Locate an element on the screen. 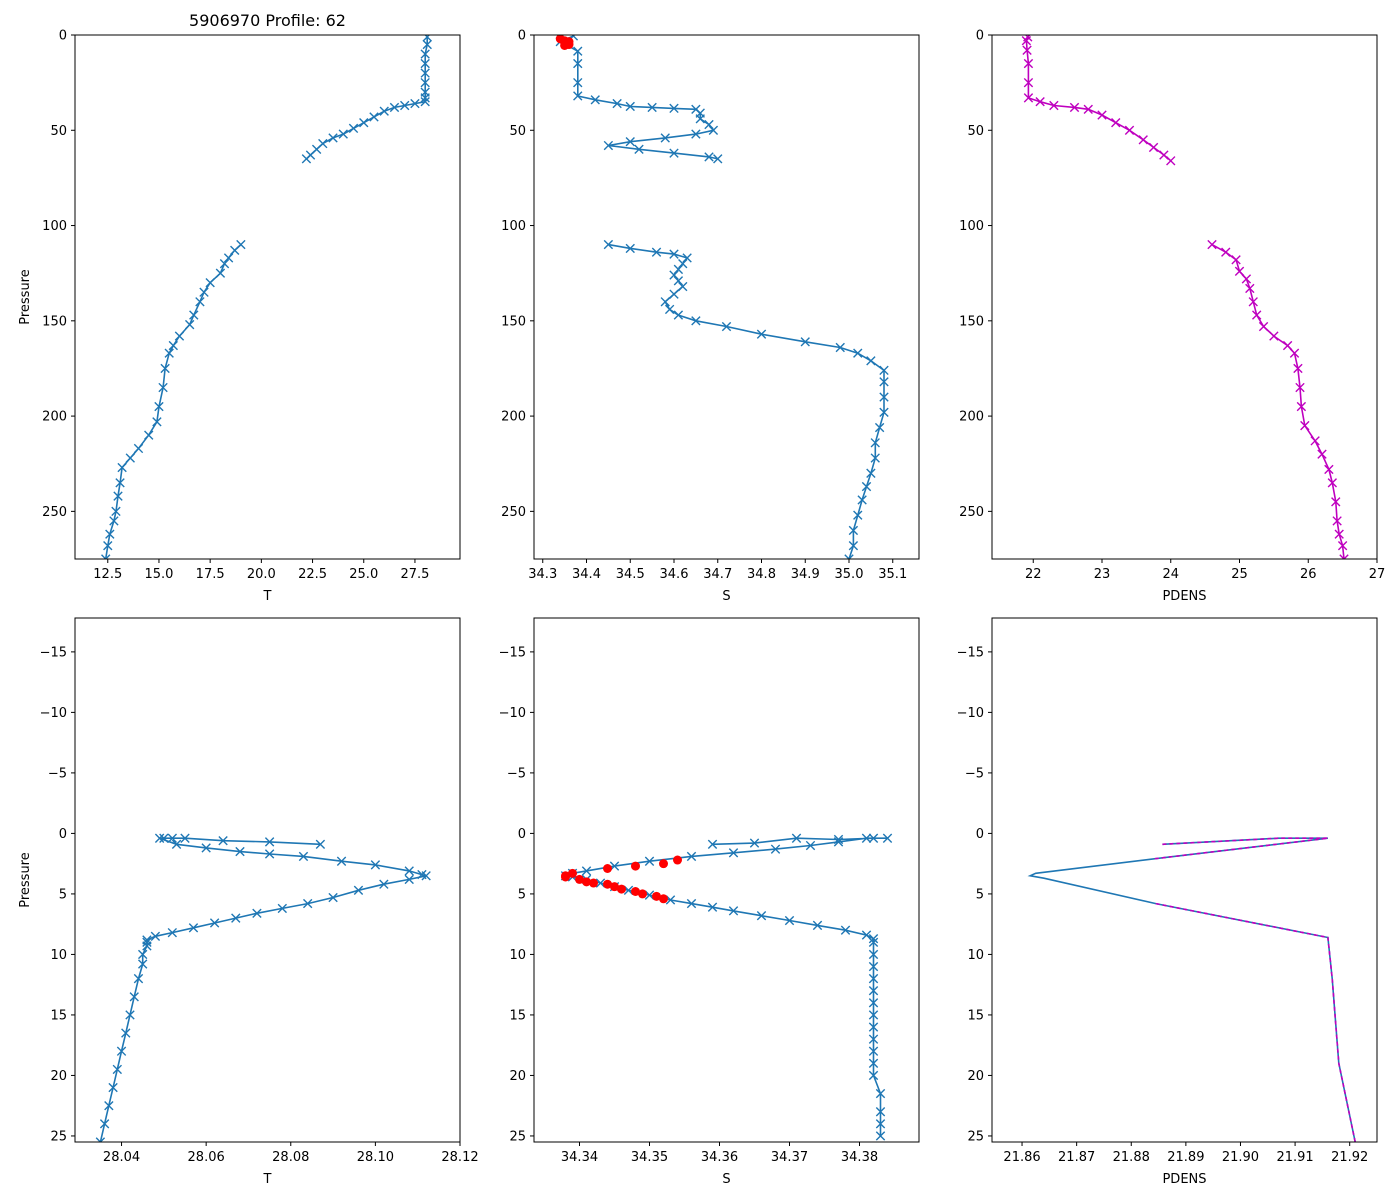  x-tick-label-top-S-3: 34.6 is located at coordinates (674, 574).